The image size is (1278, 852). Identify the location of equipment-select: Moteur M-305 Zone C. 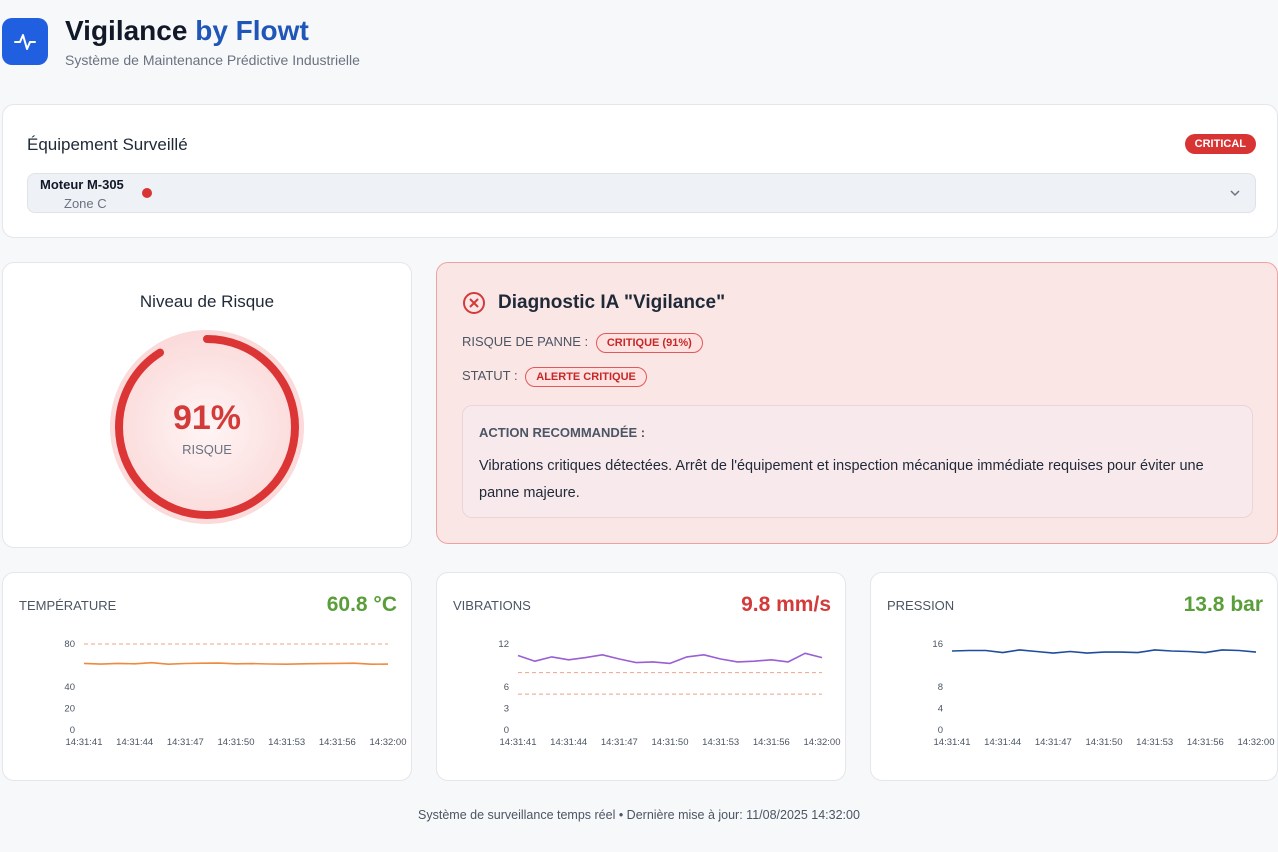
(641, 193).